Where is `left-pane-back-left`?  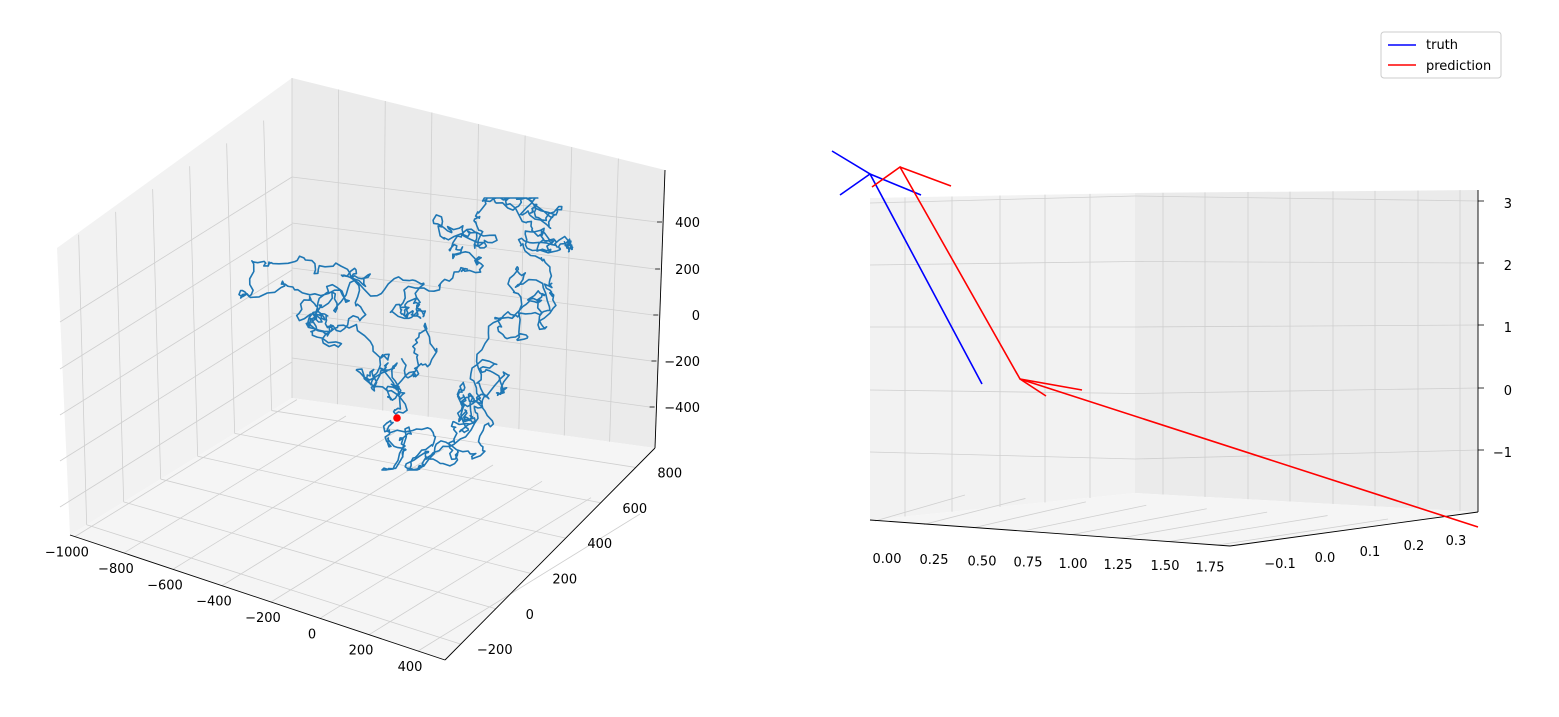 left-pane-back-left is located at coordinates (174, 306).